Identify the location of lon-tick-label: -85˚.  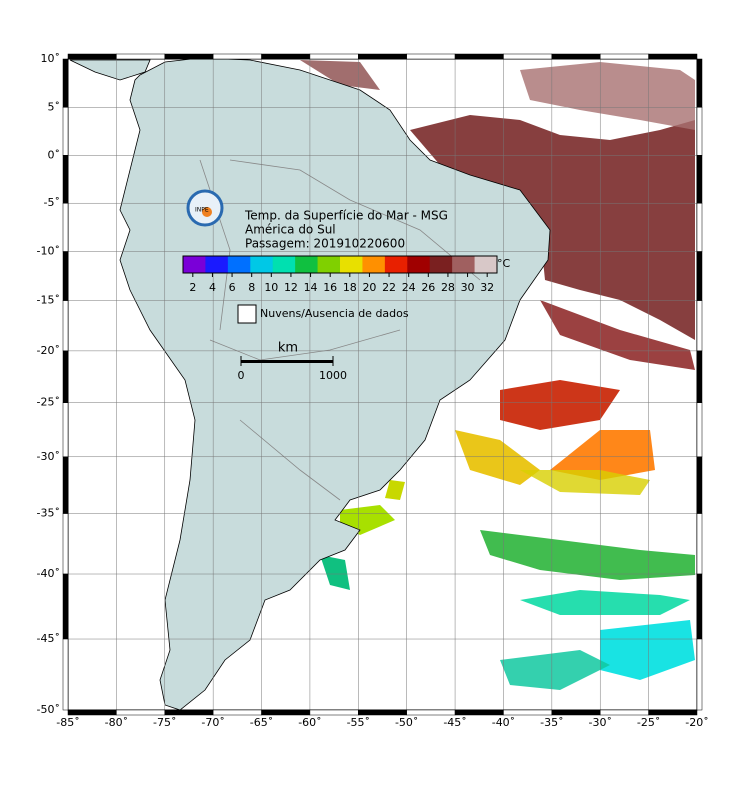
(67, 722).